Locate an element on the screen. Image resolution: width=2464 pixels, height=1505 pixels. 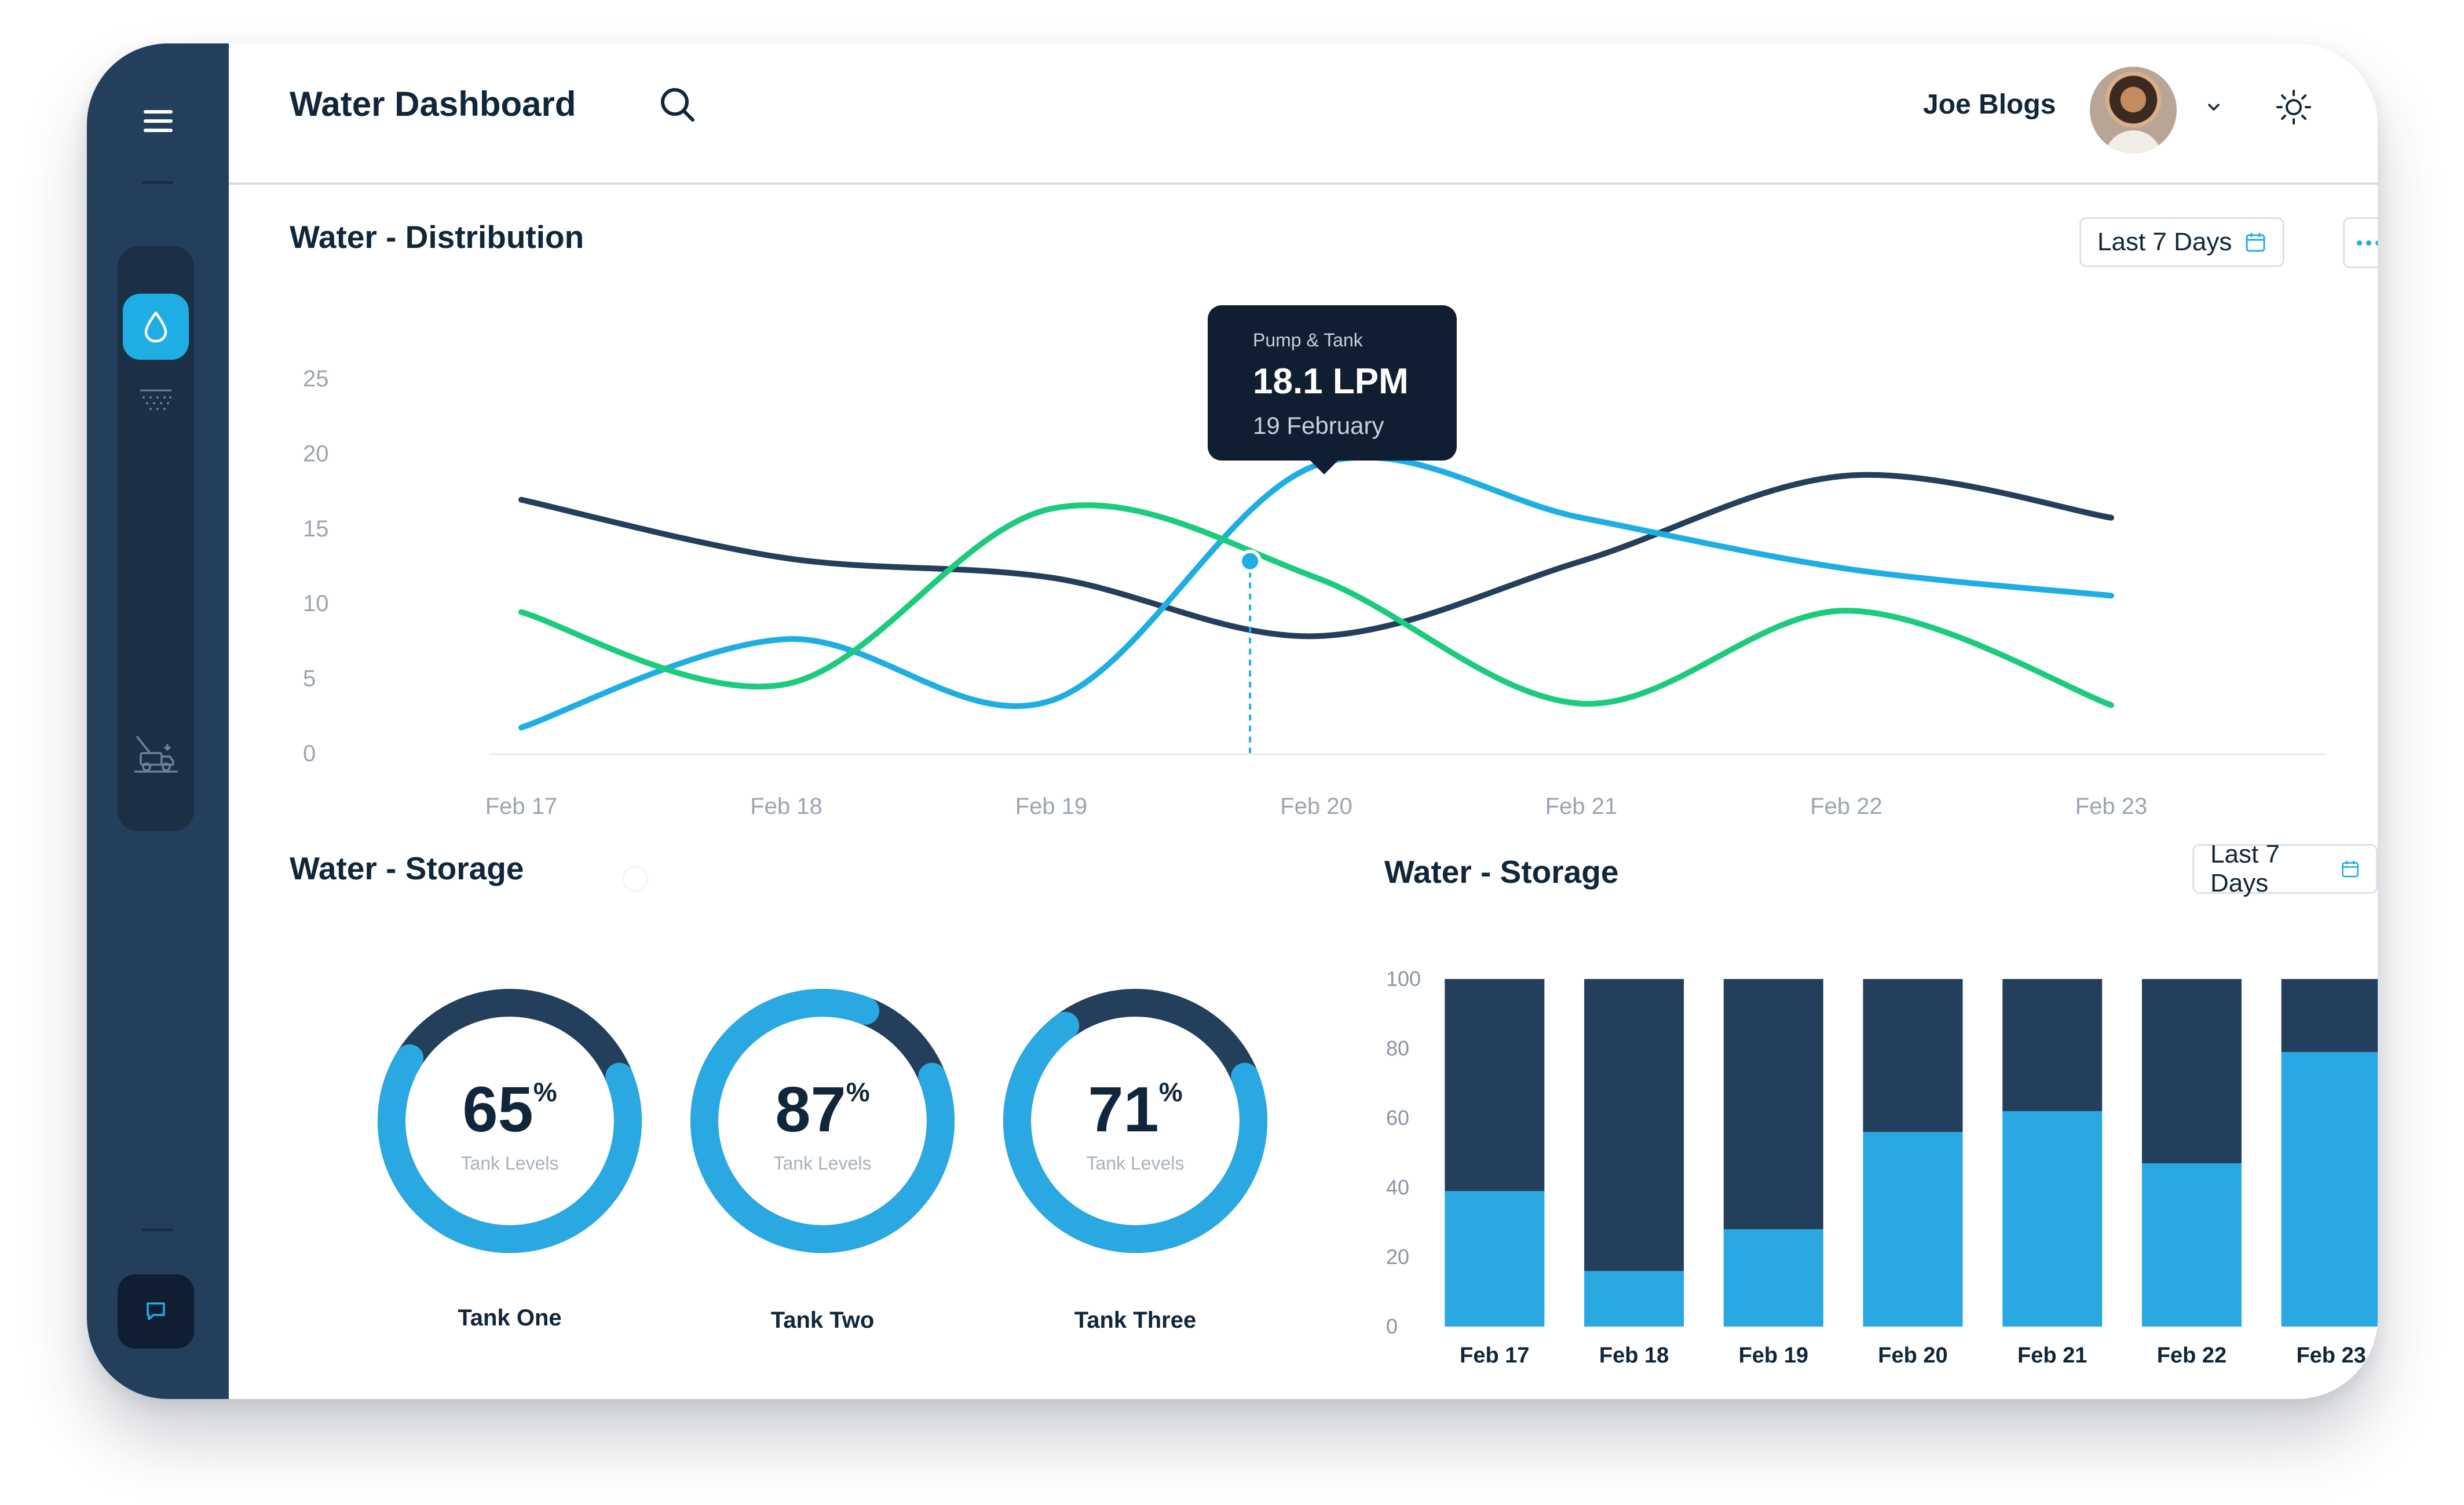
sun-icon is located at coordinates (2293, 107).